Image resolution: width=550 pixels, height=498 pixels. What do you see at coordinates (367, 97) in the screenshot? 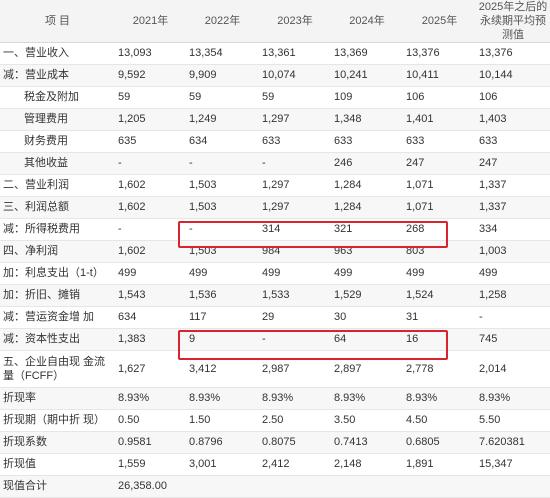
I see `cell-value: 109` at bounding box center [367, 97].